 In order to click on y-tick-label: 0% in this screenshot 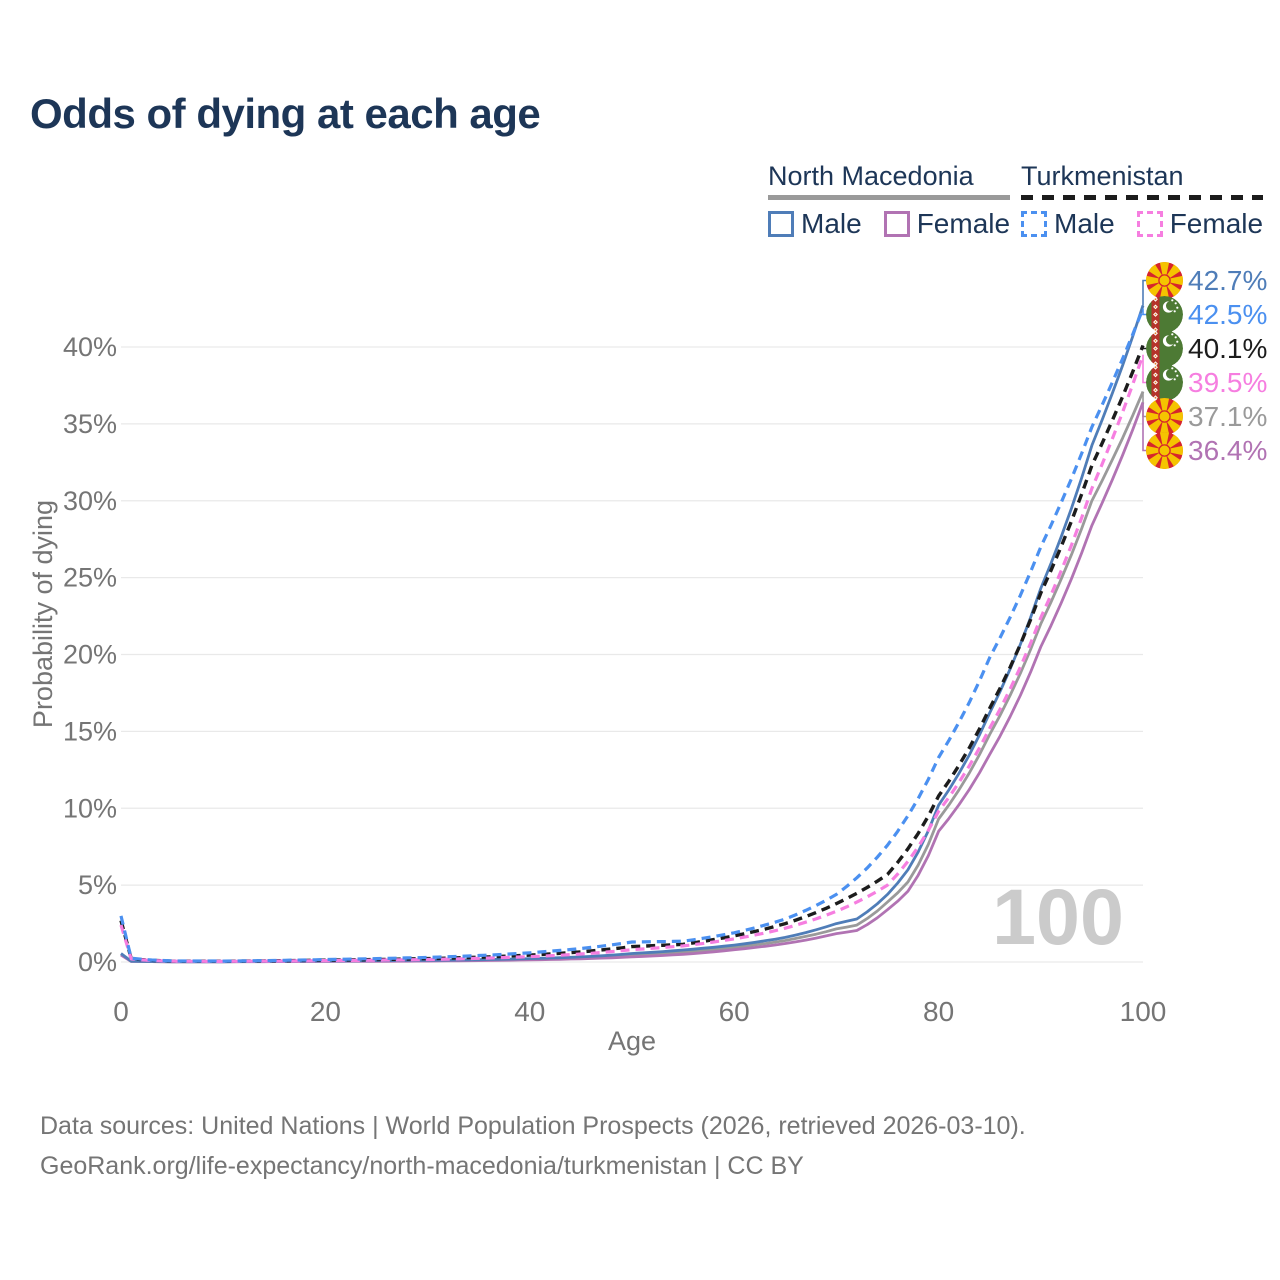, I will do `click(97, 962)`.